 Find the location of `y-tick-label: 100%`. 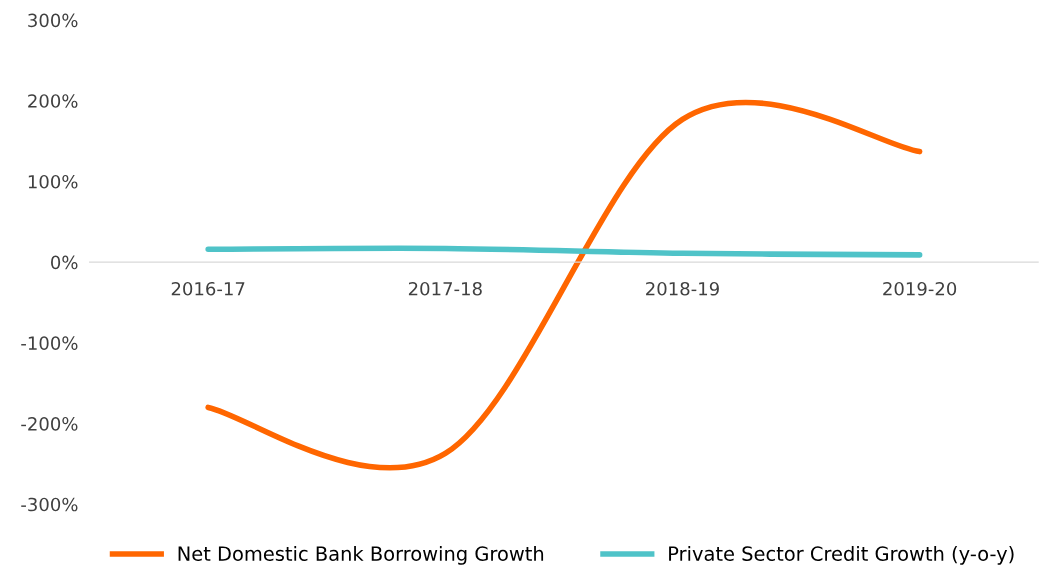

y-tick-label: 100% is located at coordinates (53, 181).